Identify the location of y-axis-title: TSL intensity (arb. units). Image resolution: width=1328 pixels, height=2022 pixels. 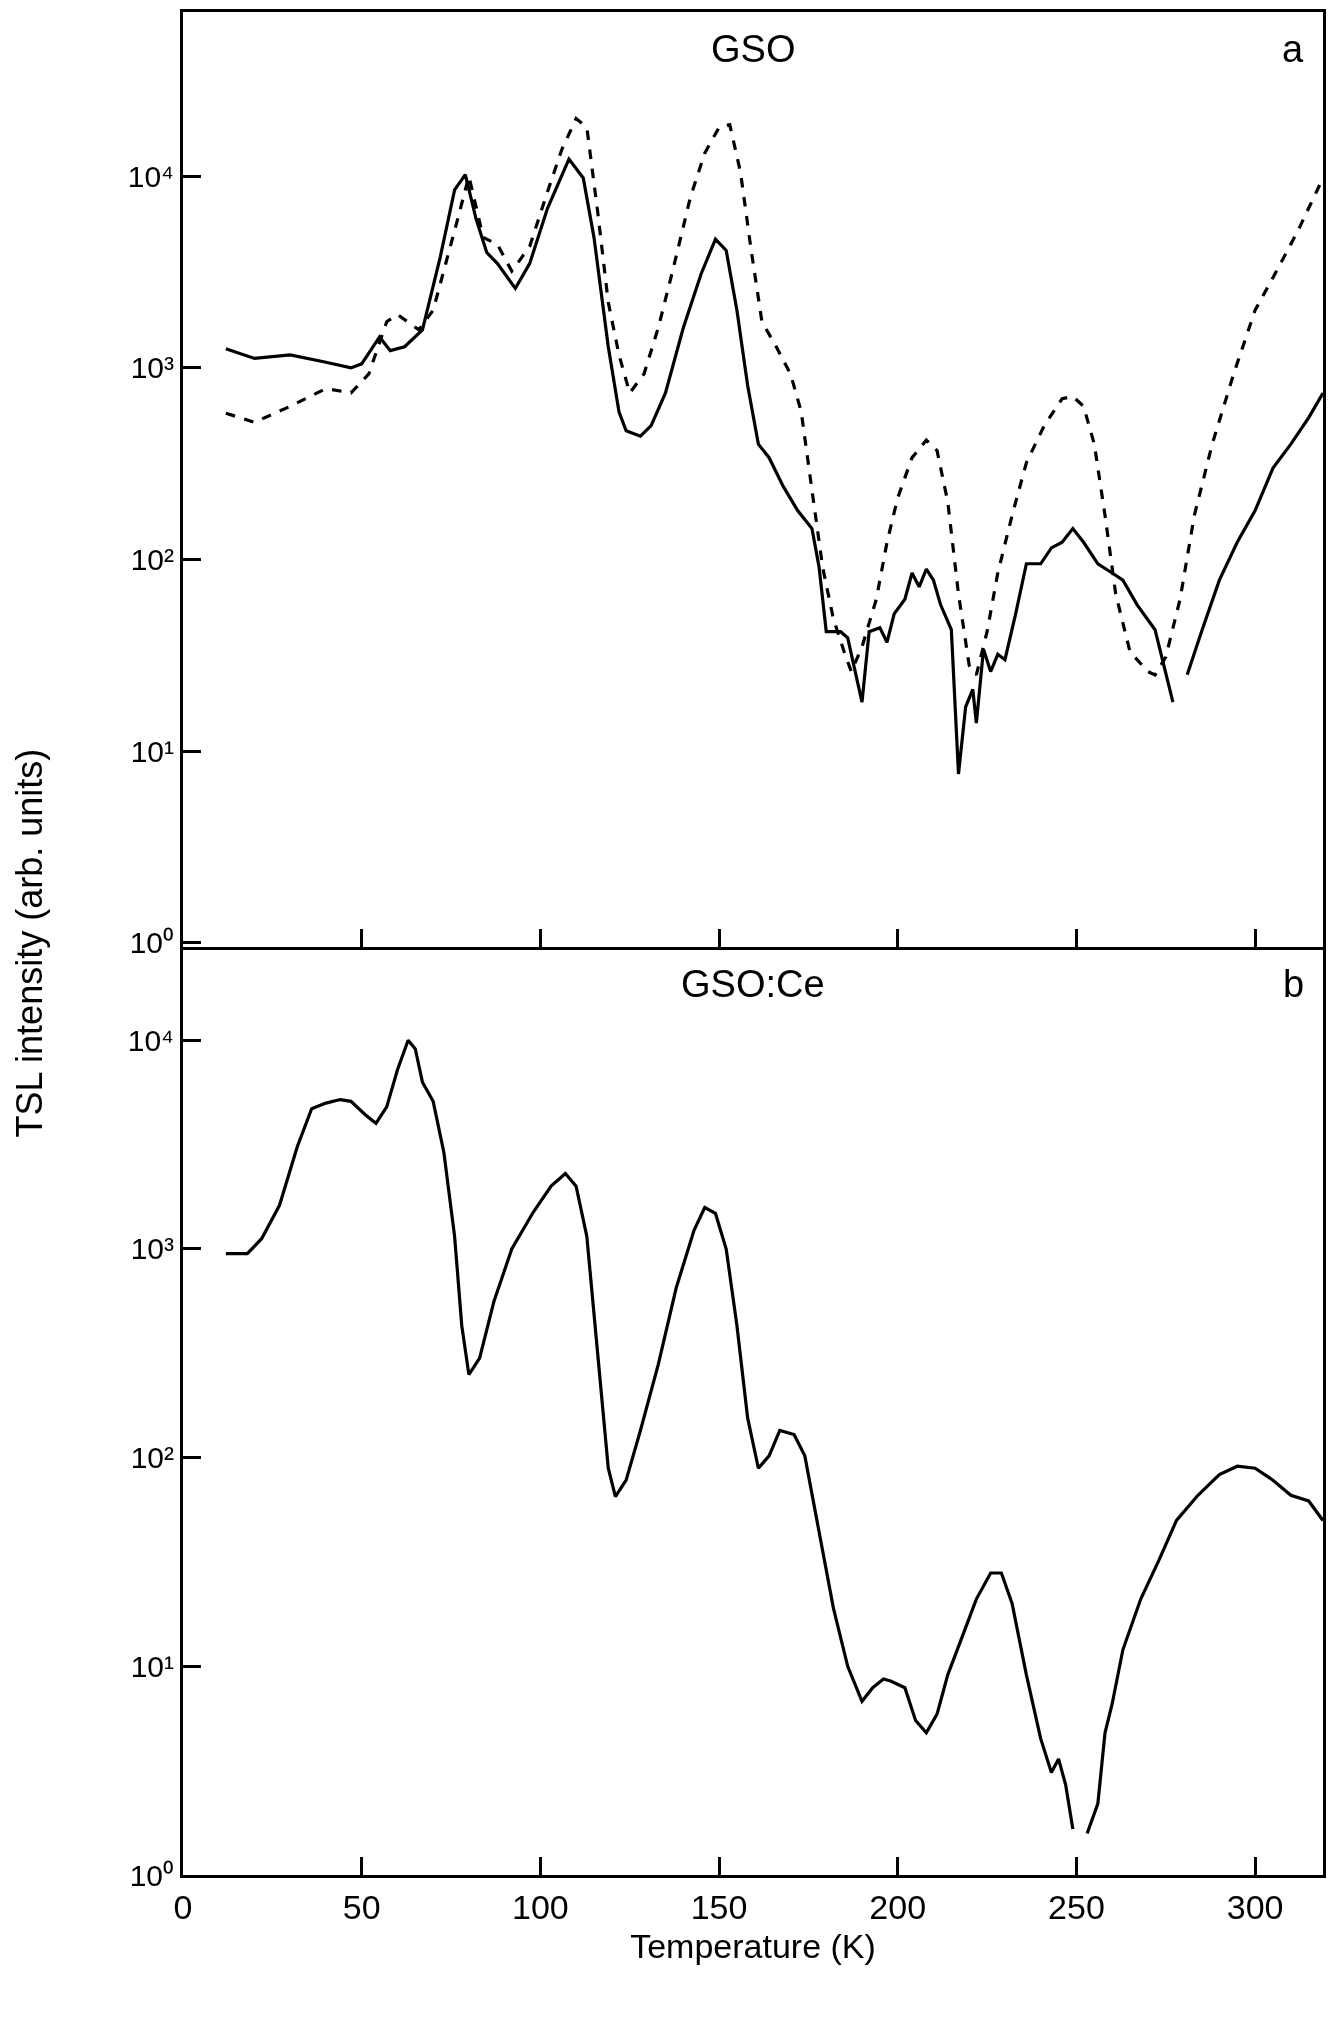
(29, 943).